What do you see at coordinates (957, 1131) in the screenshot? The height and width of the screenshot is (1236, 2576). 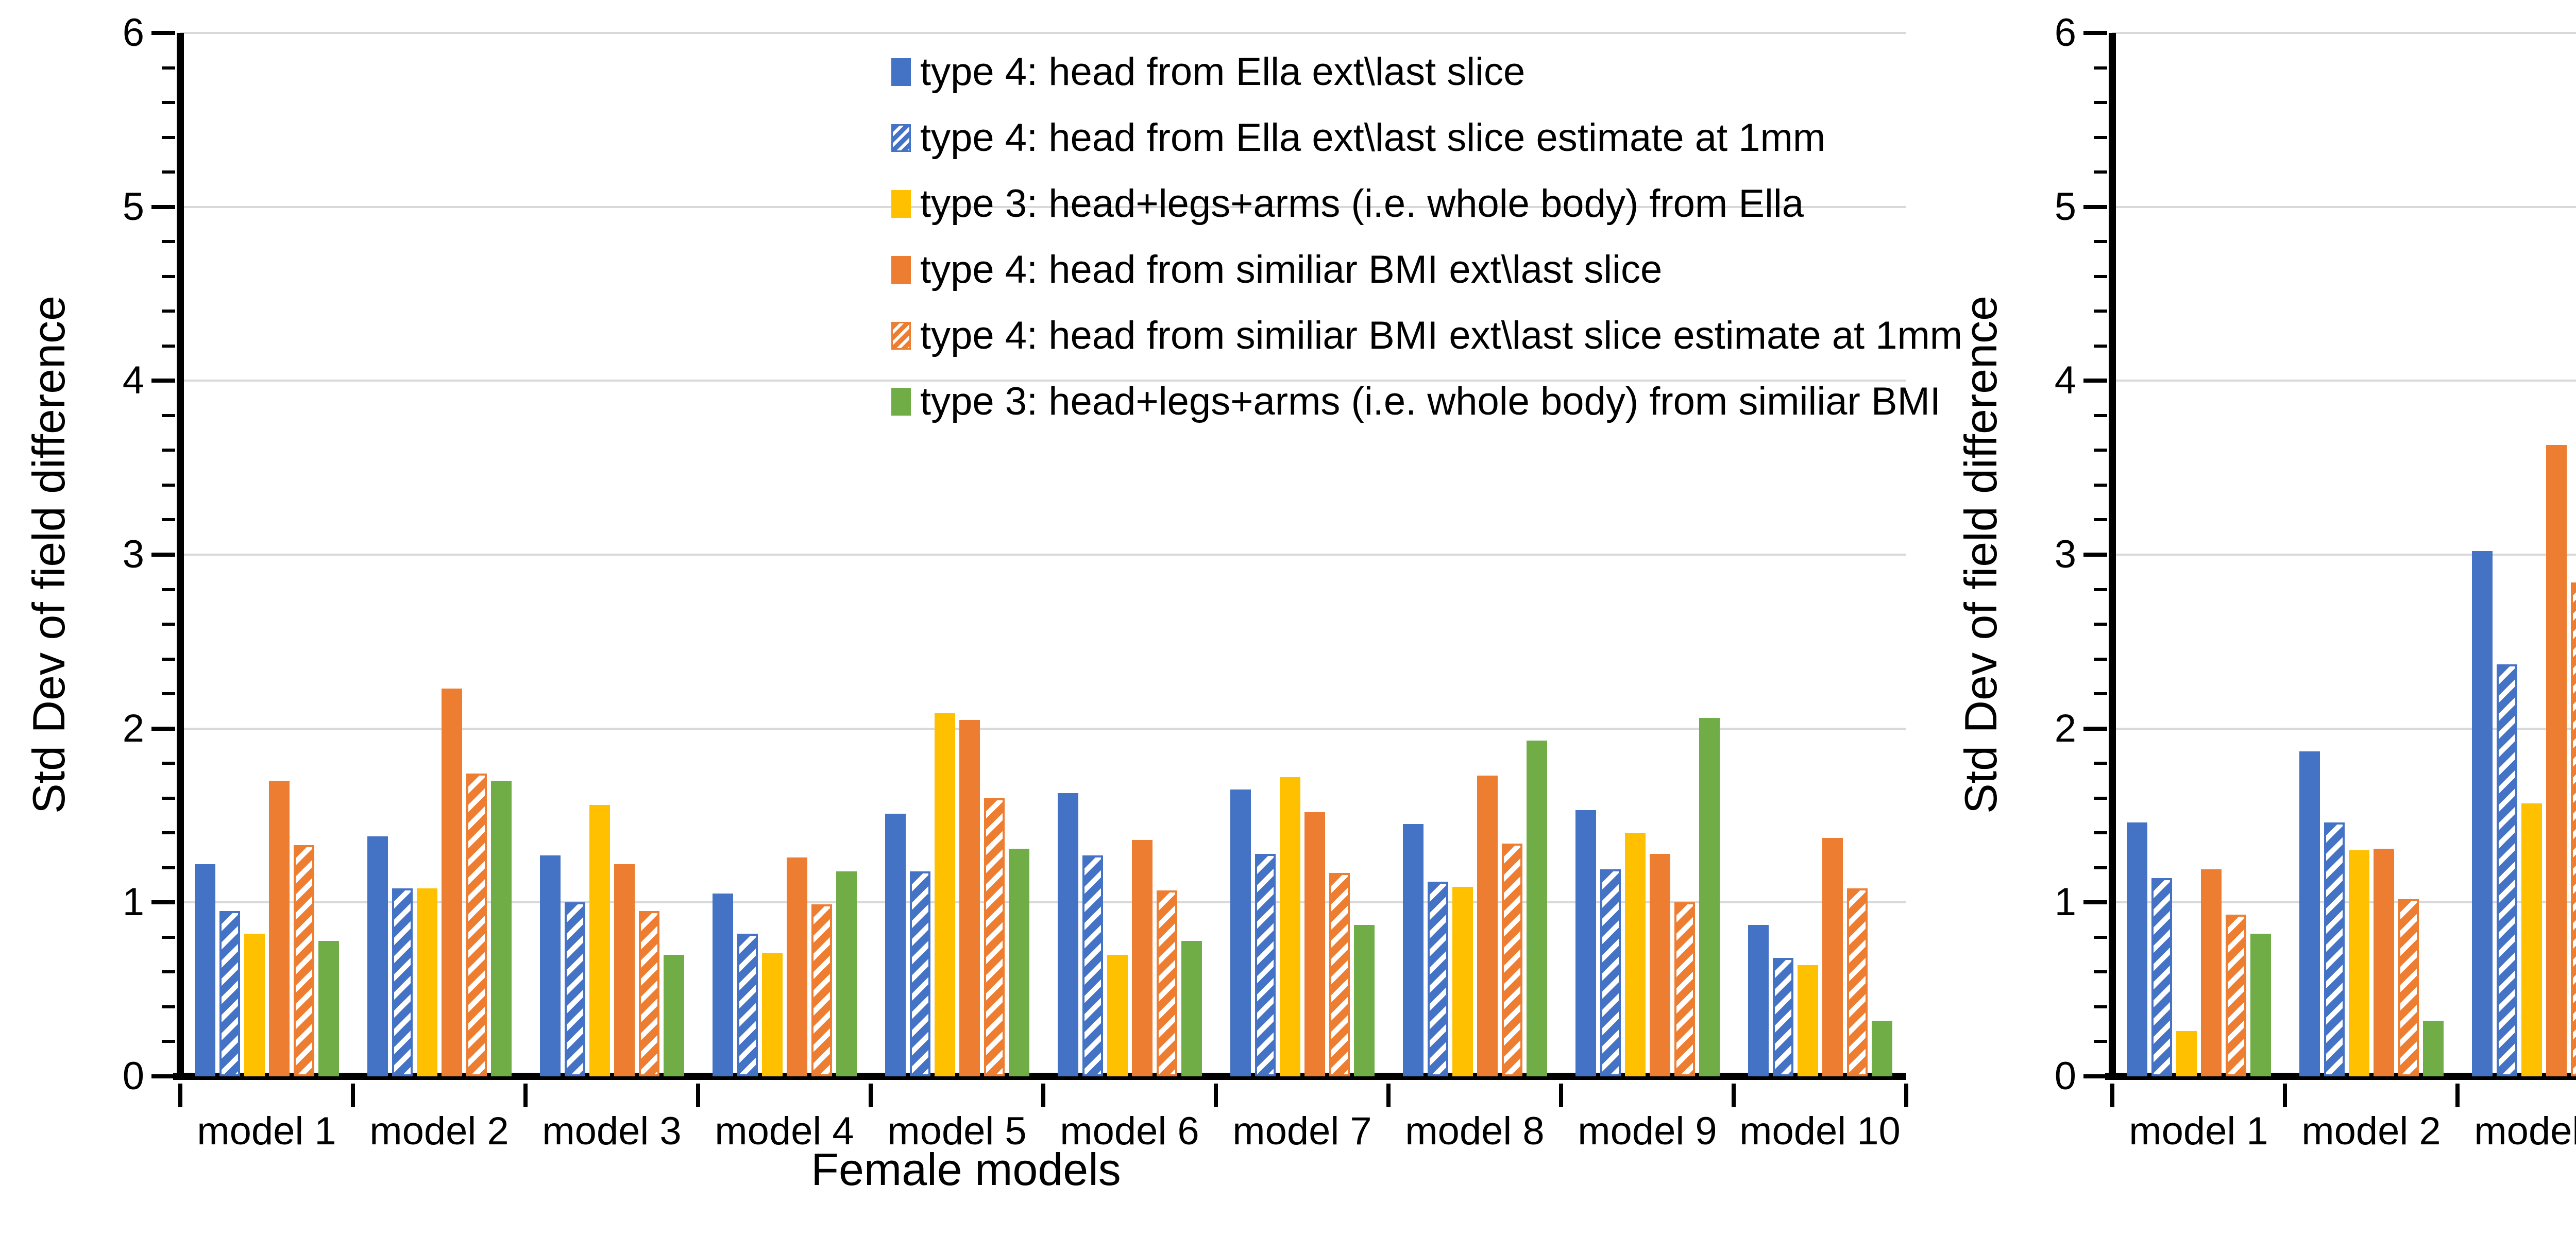 I see `x-tick-label-model-5: model 5` at bounding box center [957, 1131].